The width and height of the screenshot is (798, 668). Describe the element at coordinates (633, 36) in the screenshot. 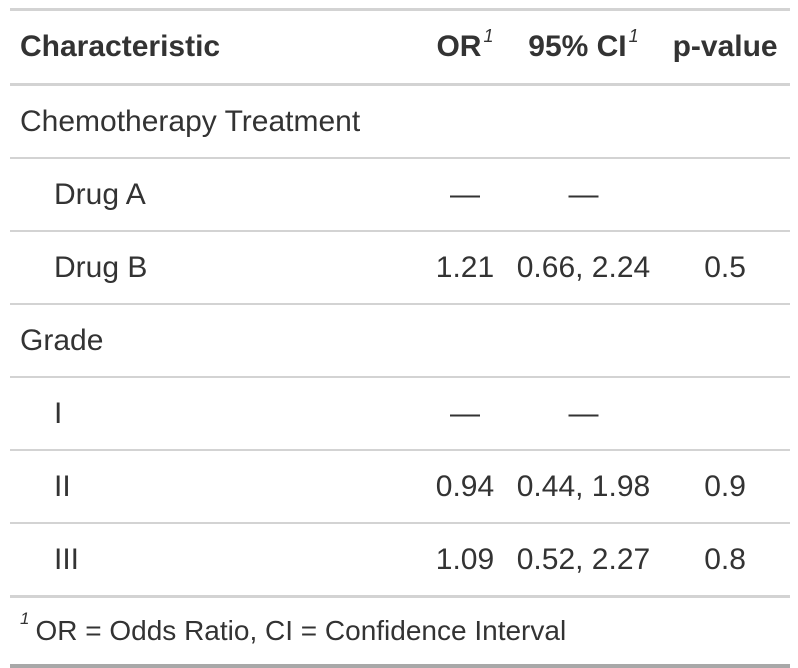

I see `header-ci-footnote-mark: 1` at that location.